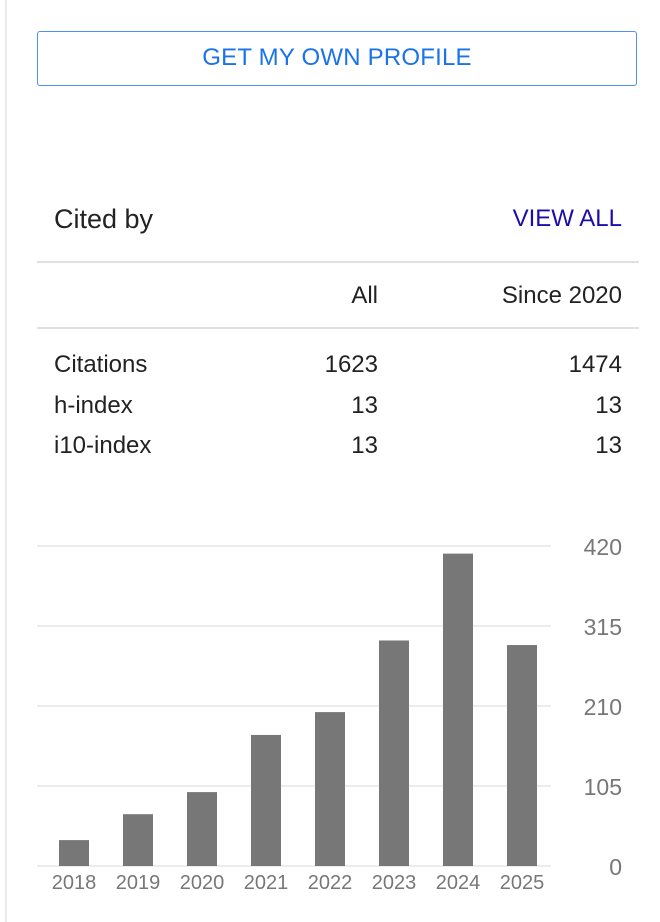 Image resolution: width=660 pixels, height=922 pixels. I want to click on left-divider, so click(6, 461).